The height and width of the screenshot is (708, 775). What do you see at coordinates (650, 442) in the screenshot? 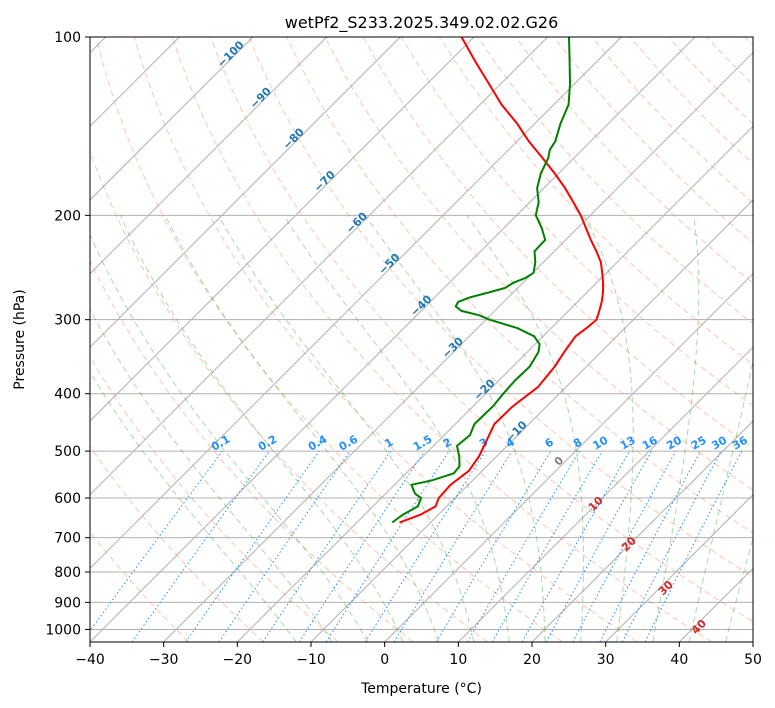
I see `mixing-ratio-label: 16` at bounding box center [650, 442].